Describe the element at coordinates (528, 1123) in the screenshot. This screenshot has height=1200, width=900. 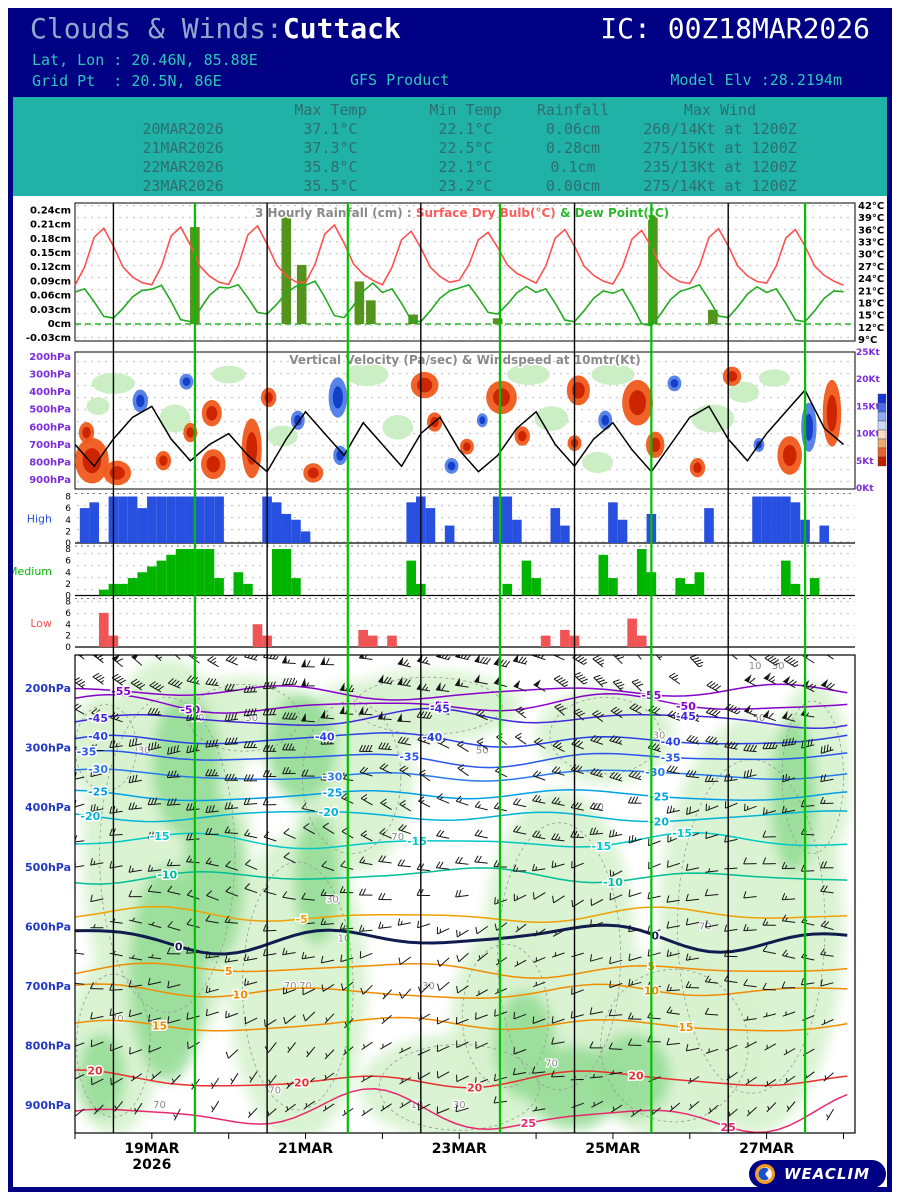
I see `svg-text: 25` at that location.